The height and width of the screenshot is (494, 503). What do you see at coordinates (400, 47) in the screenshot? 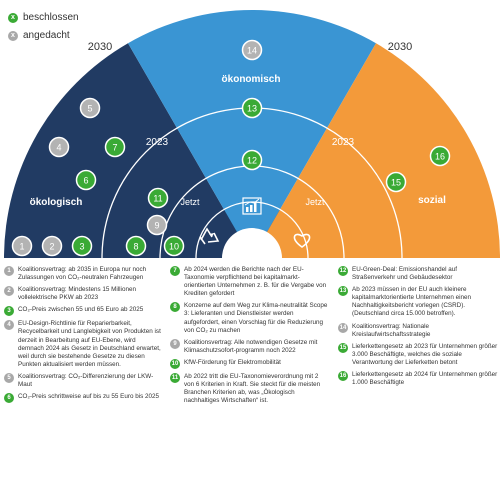
I see `year-outer-right: 2030` at bounding box center [400, 47].